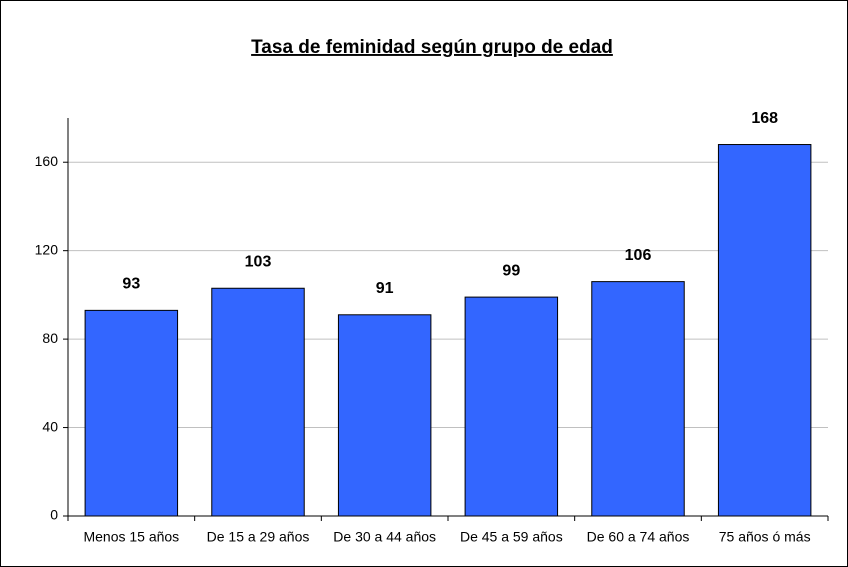 This screenshot has height=567, width=848. What do you see at coordinates (638, 255) in the screenshot?
I see `data-label: 106` at bounding box center [638, 255].